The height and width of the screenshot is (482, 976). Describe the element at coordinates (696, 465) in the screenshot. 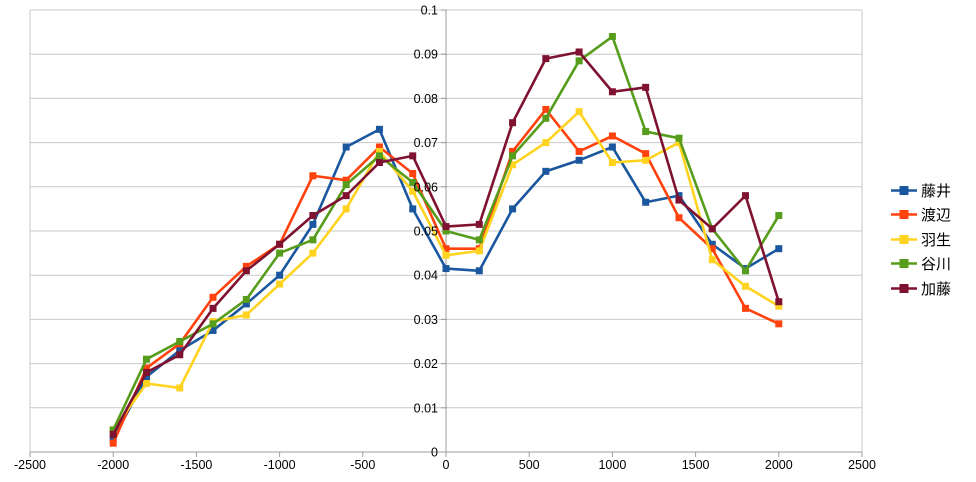

I see `x-tick-label: 1500` at that location.